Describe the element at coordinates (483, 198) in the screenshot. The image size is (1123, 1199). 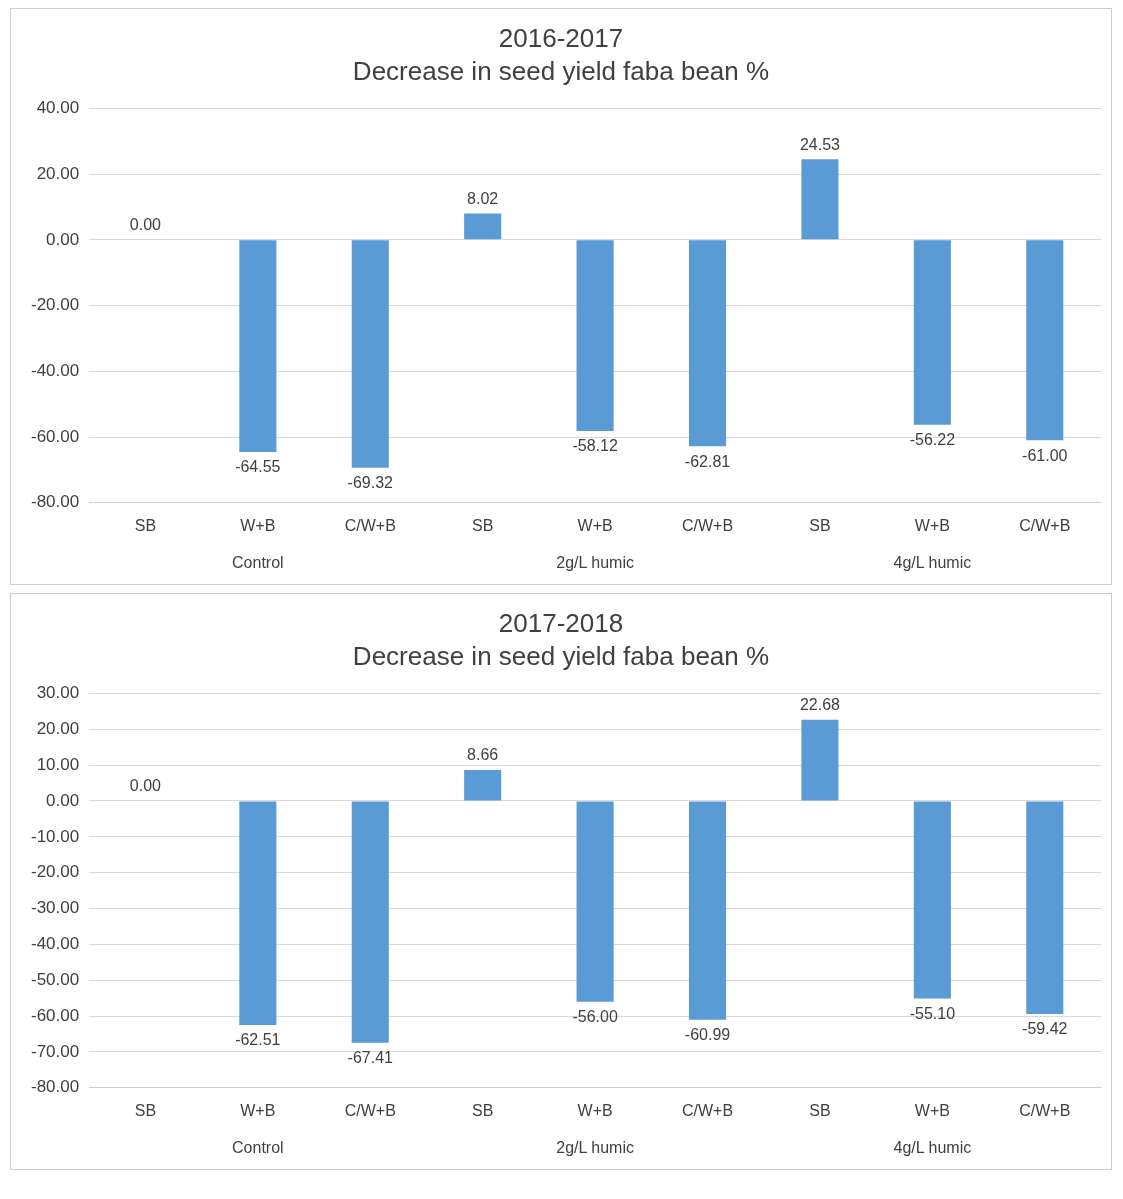
I see `data-label: 8.02` at that location.